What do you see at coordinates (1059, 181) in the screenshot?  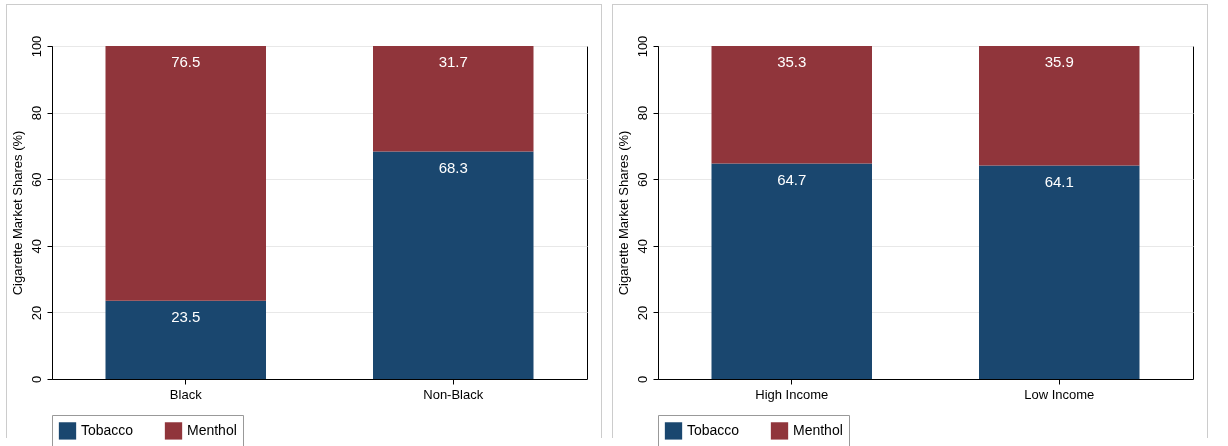 I see `data-label: 64.1` at bounding box center [1059, 181].